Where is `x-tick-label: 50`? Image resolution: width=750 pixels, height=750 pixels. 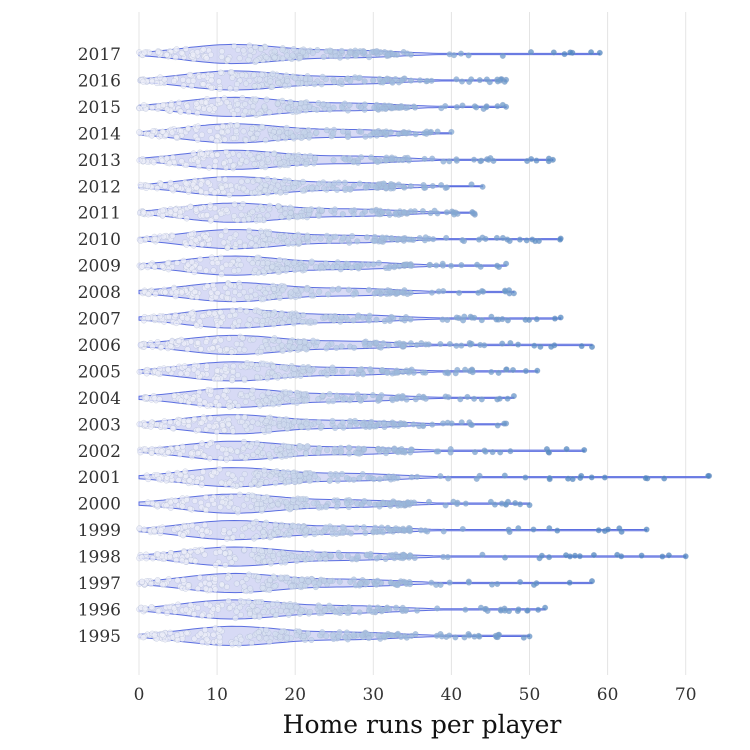 x-tick-label: 50 is located at coordinates (530, 695).